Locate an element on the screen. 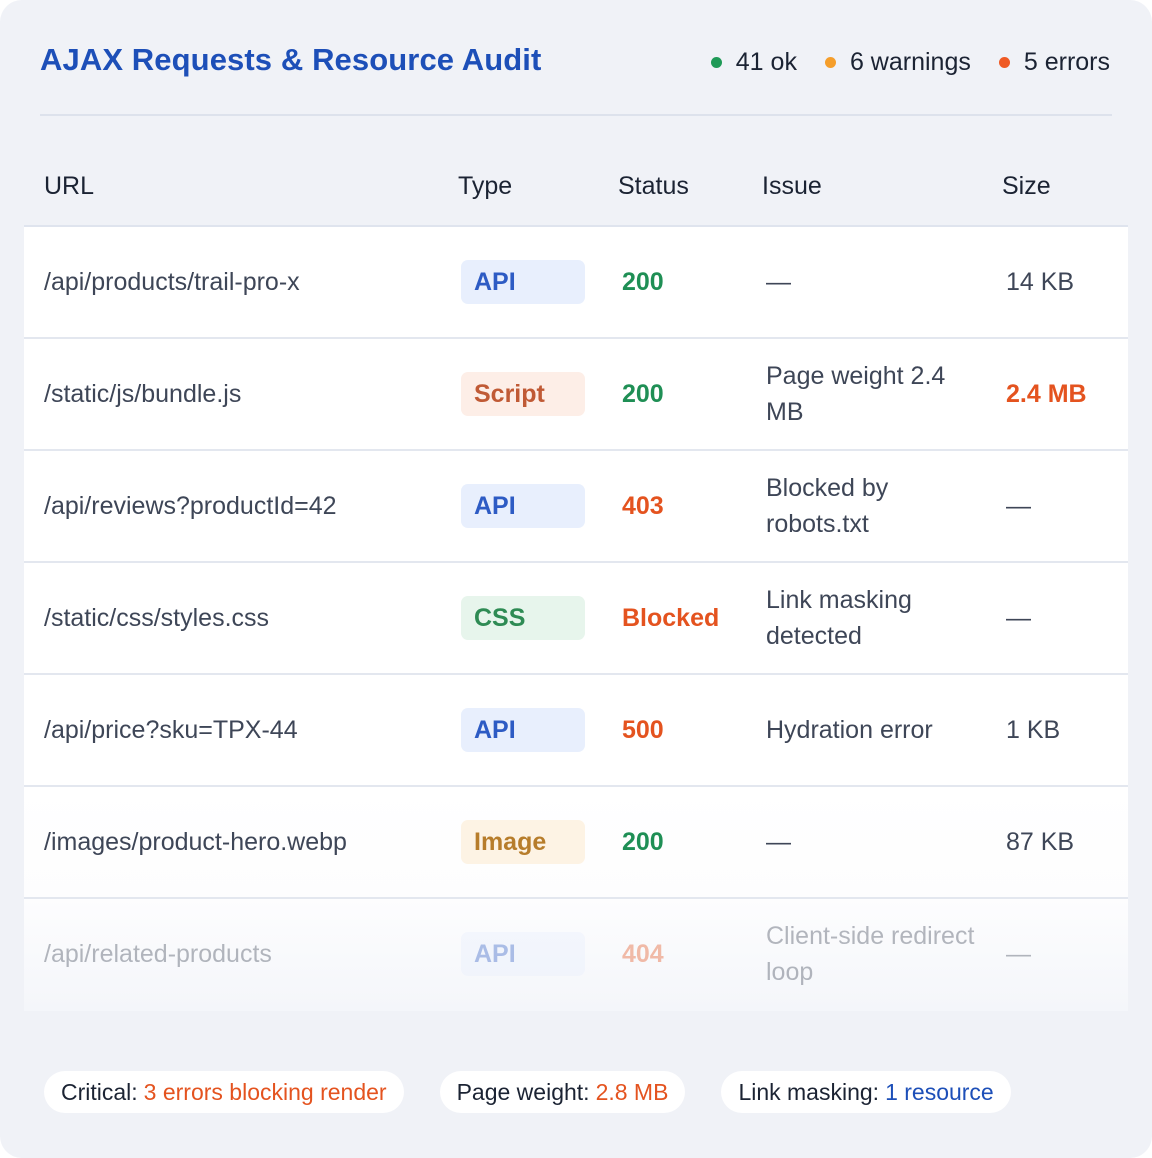  legend-ok: 41 ok is located at coordinates (753, 62).